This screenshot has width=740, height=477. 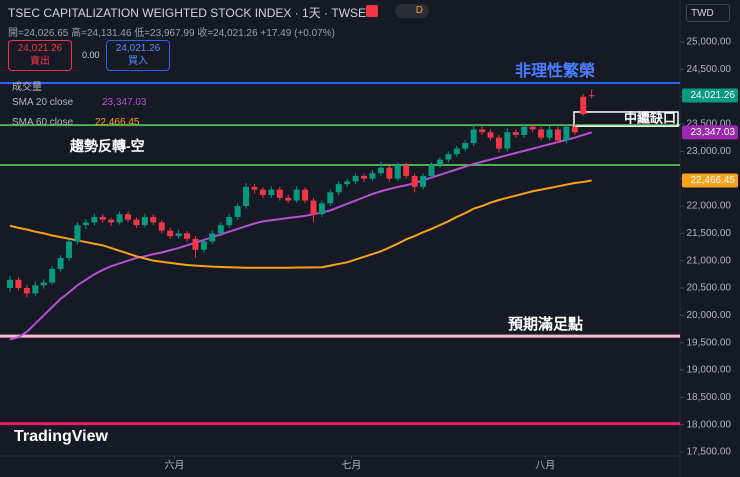 I want to click on sell-price: 24,021.26, so click(x=40, y=48).